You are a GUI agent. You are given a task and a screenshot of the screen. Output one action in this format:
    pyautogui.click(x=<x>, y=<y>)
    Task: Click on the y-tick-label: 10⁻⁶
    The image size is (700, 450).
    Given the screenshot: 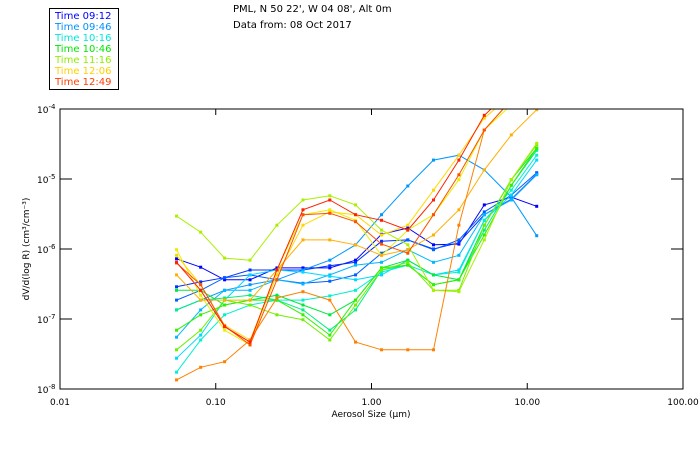 What is the action you would take?
    pyautogui.click(x=46, y=249)
    